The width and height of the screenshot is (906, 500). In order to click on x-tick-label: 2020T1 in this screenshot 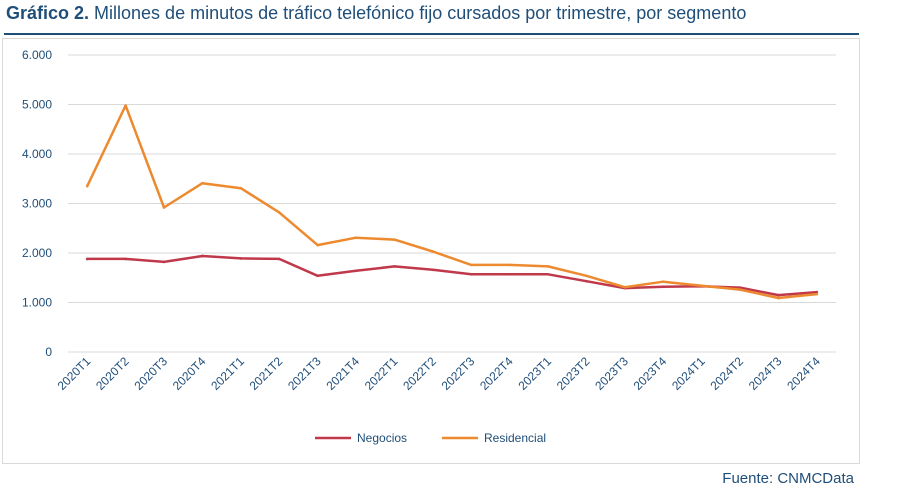, I will do `click(74, 373)`.